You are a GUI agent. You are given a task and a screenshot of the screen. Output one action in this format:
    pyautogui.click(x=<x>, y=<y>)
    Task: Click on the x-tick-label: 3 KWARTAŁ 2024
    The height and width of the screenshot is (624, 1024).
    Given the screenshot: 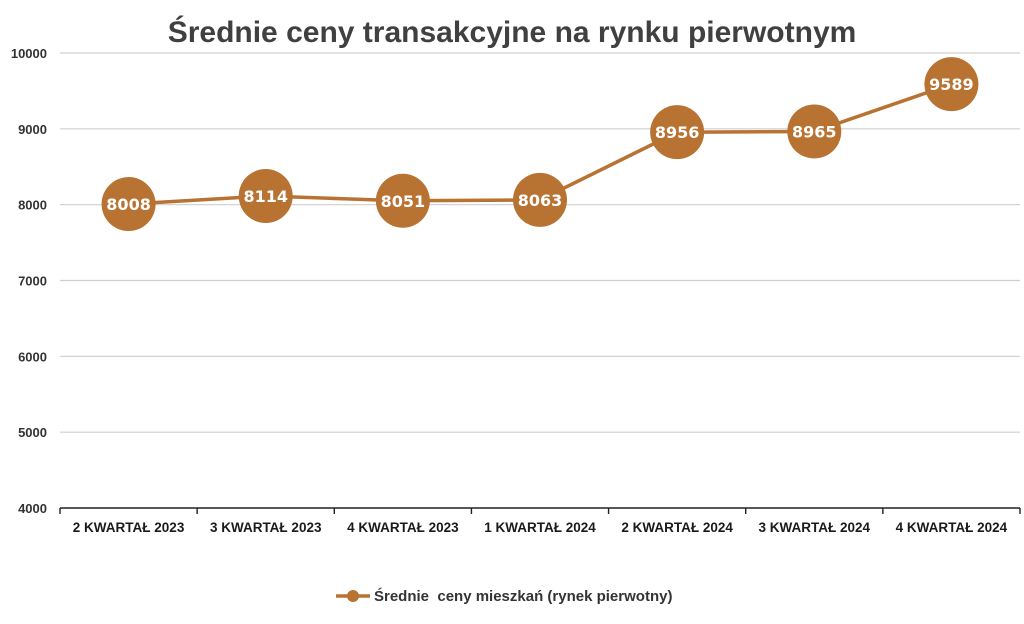 What is the action you would take?
    pyautogui.click(x=815, y=527)
    